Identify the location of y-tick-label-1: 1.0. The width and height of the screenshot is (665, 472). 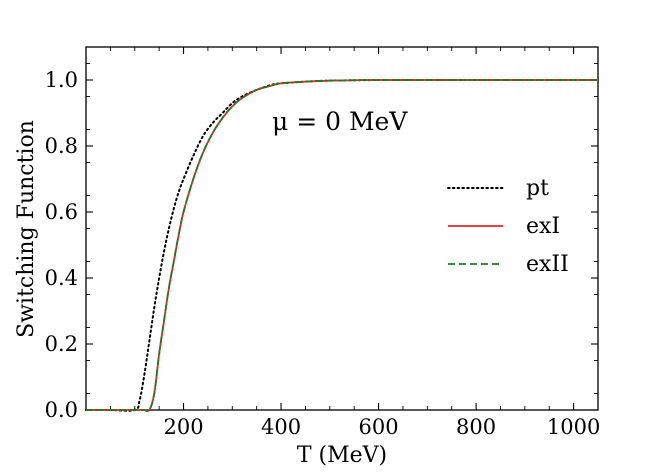
(61, 80).